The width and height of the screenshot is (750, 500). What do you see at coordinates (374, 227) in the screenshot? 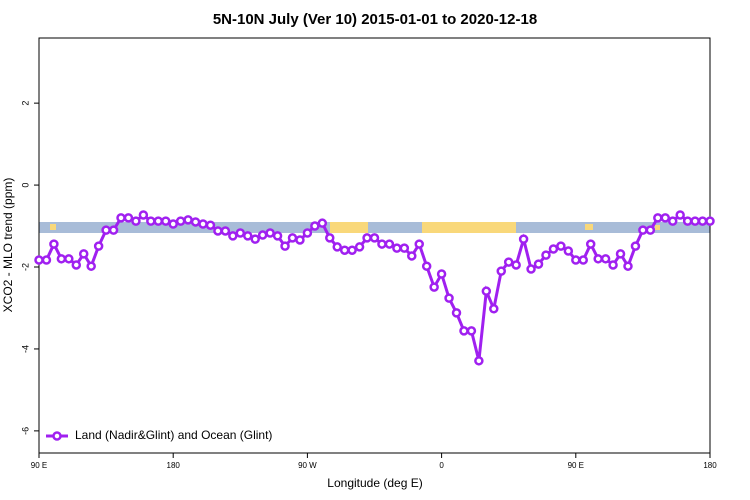
I see `surface-strip` at bounding box center [374, 227].